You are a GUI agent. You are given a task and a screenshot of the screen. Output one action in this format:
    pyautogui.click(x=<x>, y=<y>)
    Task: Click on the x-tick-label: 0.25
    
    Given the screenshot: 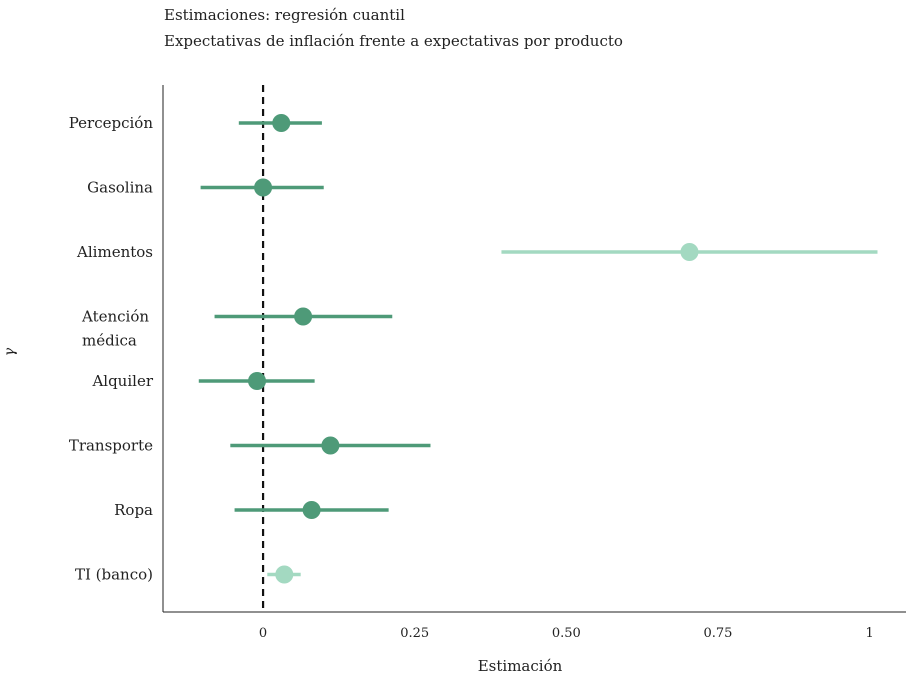 What is the action you would take?
    pyautogui.click(x=414, y=633)
    